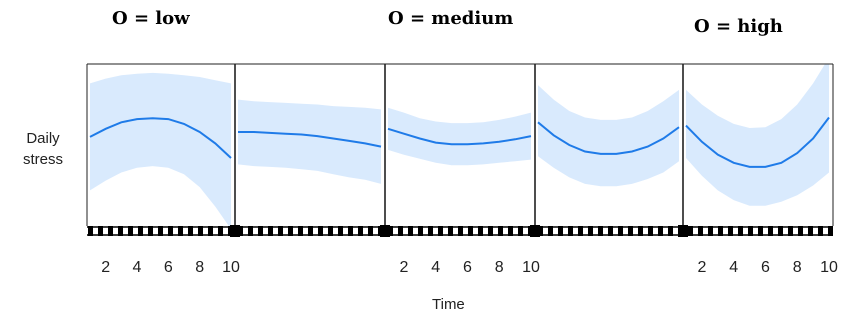 The height and width of the screenshot is (320, 847). Describe the element at coordinates (448, 304) in the screenshot. I see `x-axis-label: Time` at that location.